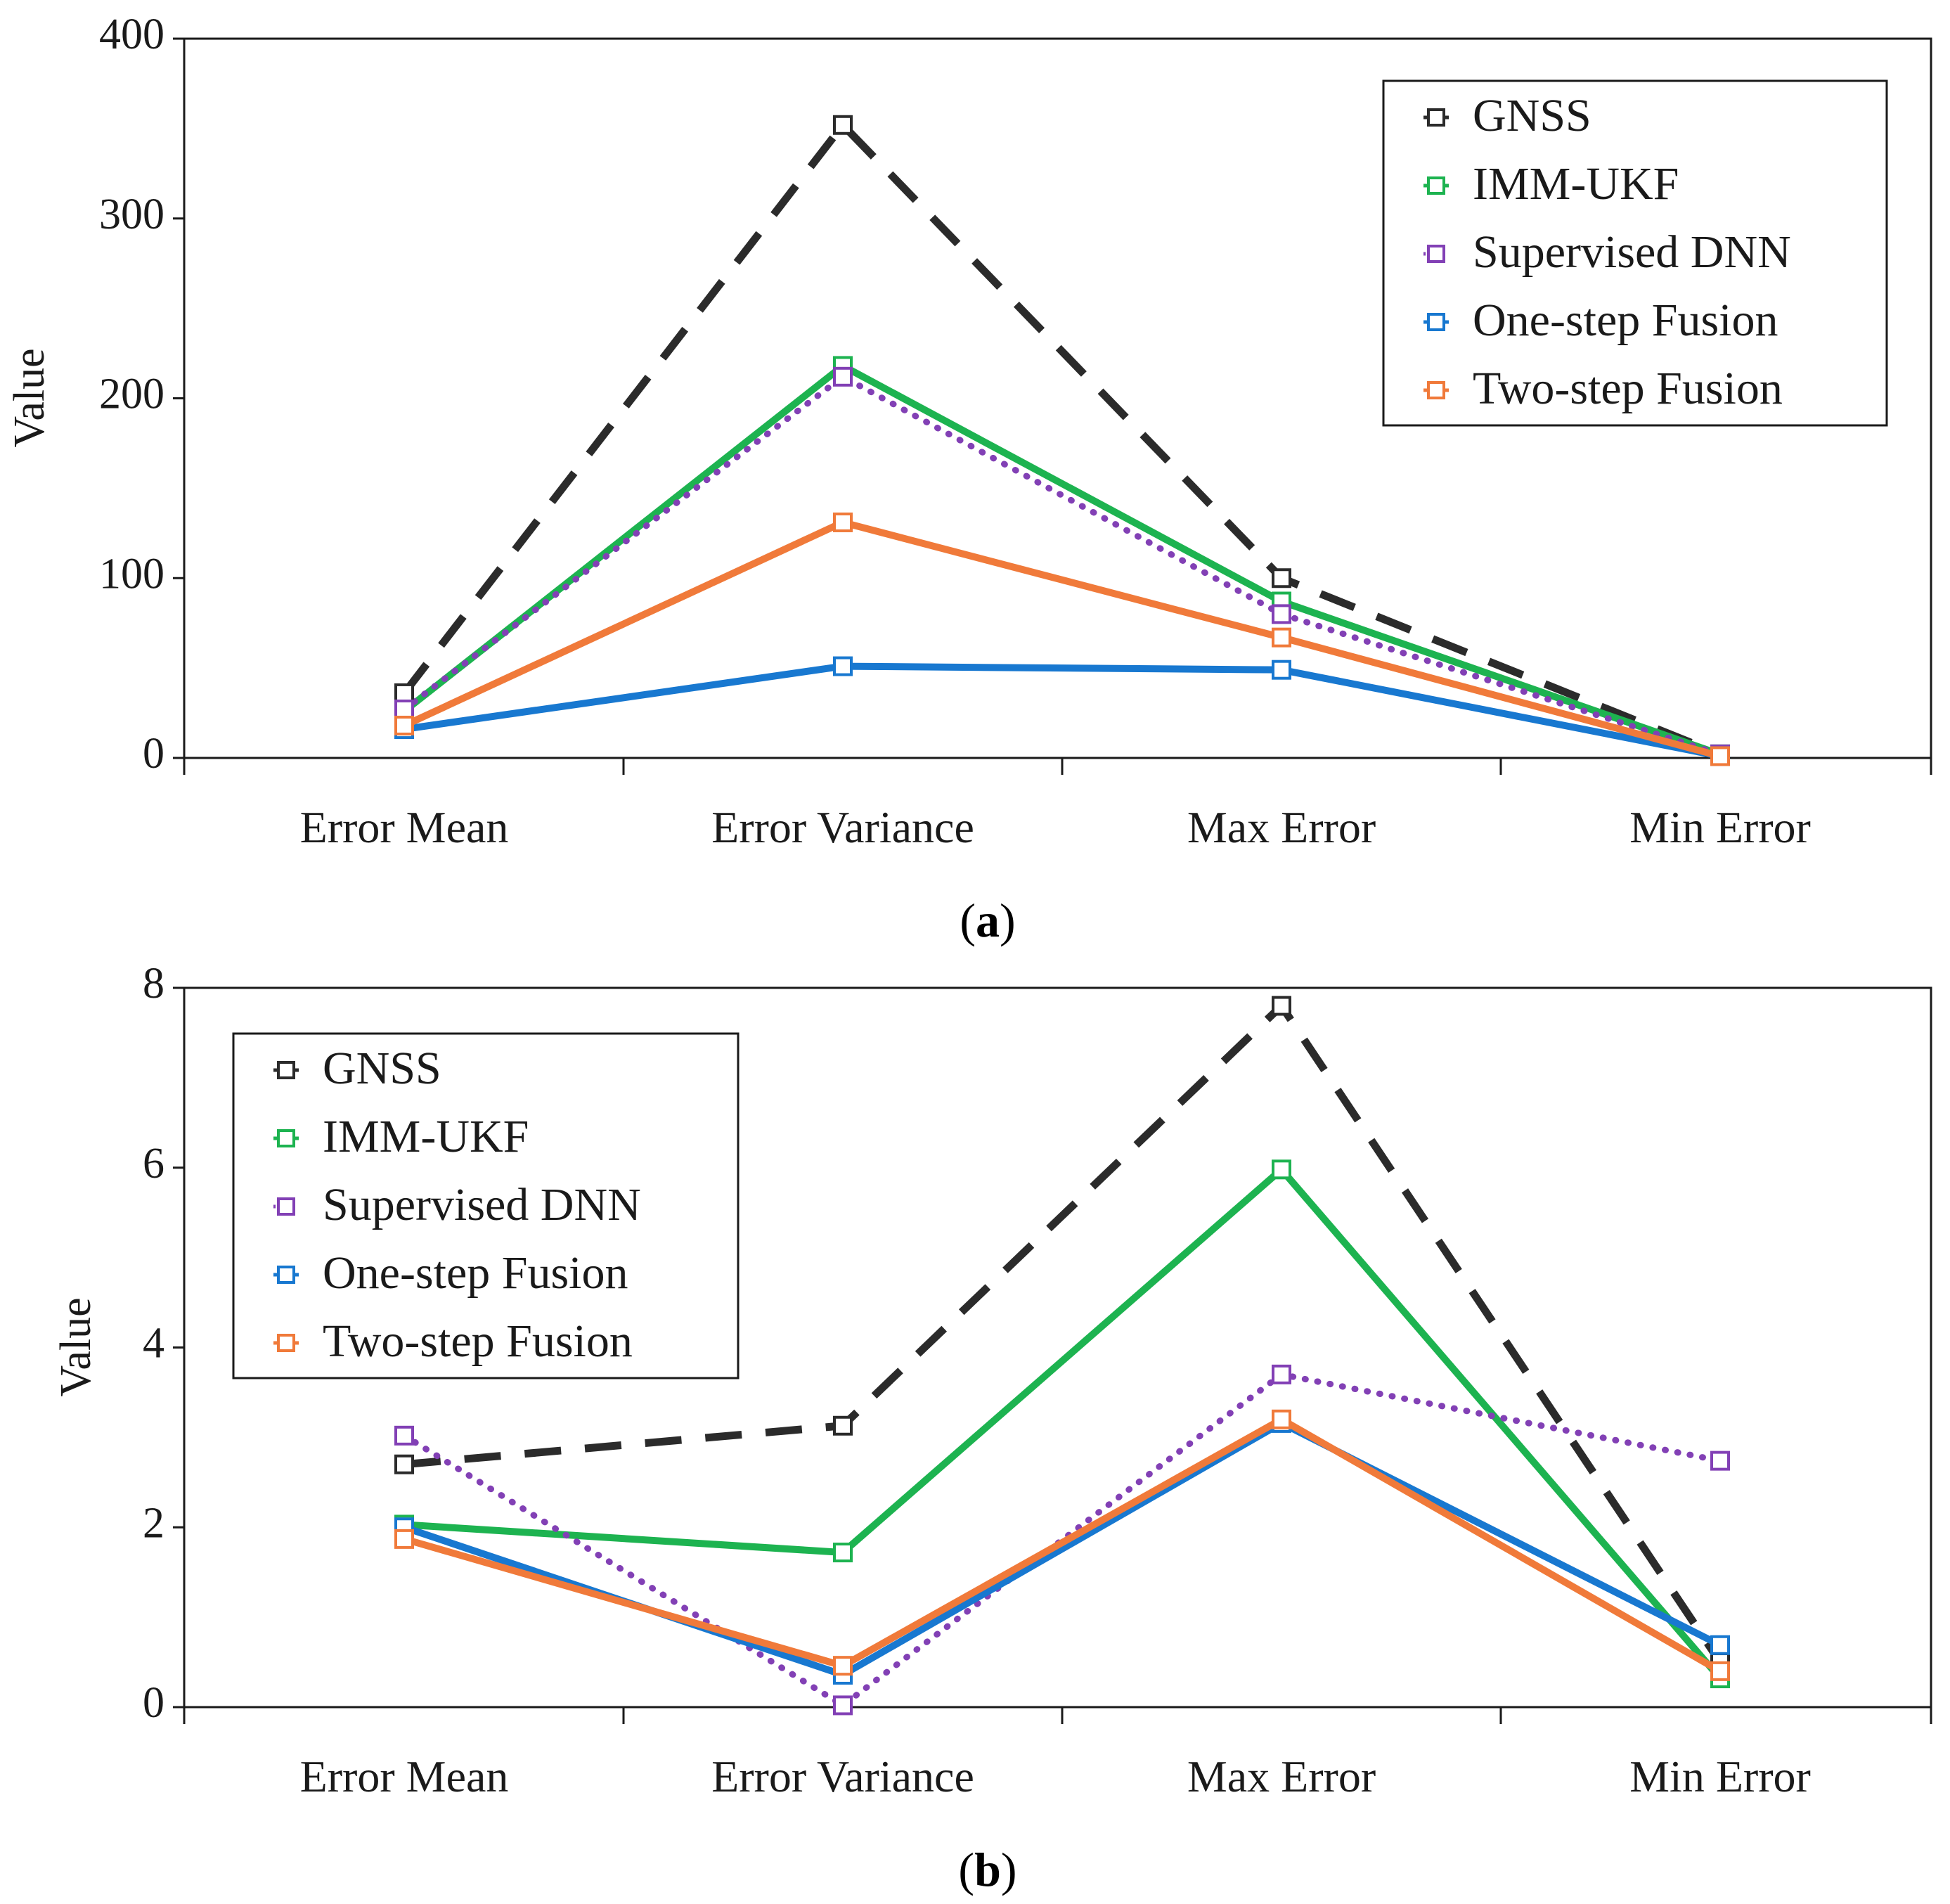 The image size is (1950, 1904). I want to click on legend-label-a-gnss: GNSS, so click(1532, 115).